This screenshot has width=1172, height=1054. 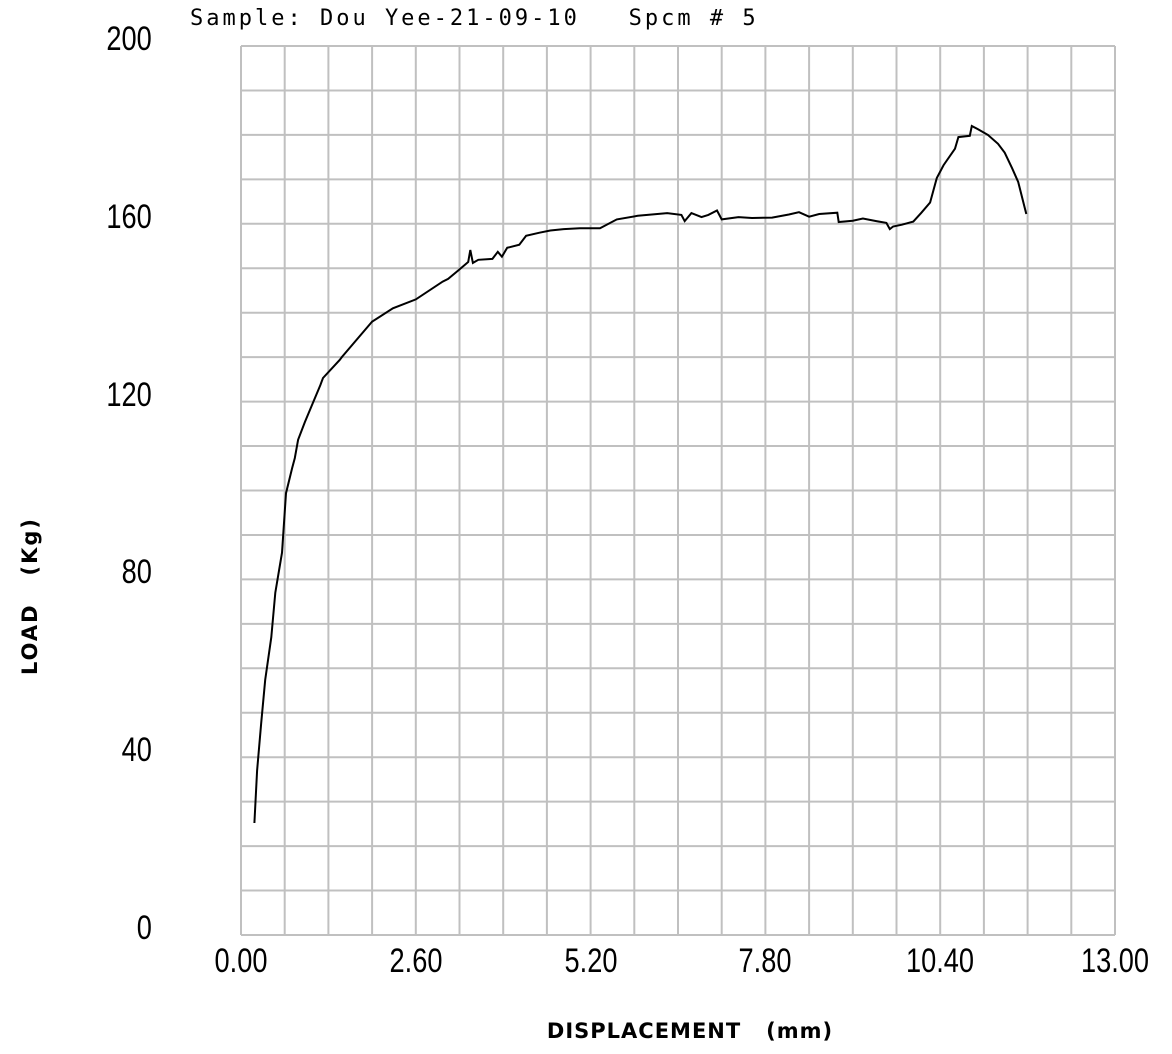 I want to click on x-tick-label: 2.60, so click(x=416, y=961).